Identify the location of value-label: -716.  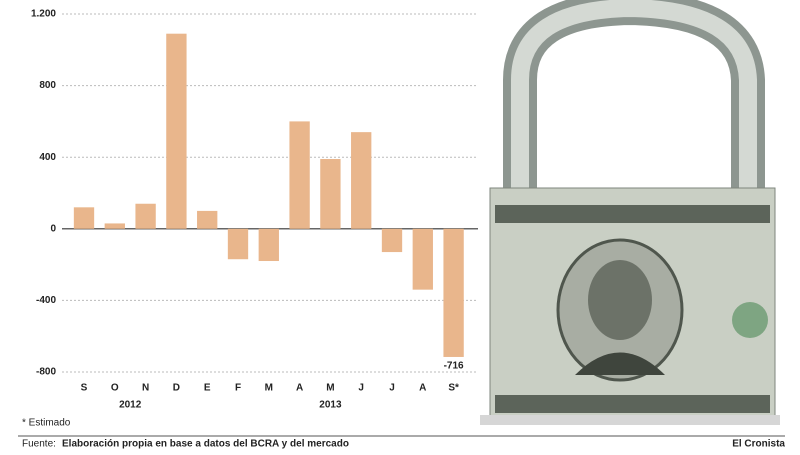
(454, 366).